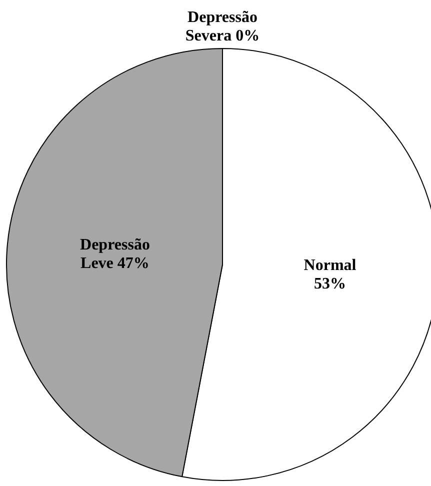 The image size is (431, 486). What do you see at coordinates (330, 265) in the screenshot?
I see `slice-label: Normal` at bounding box center [330, 265].